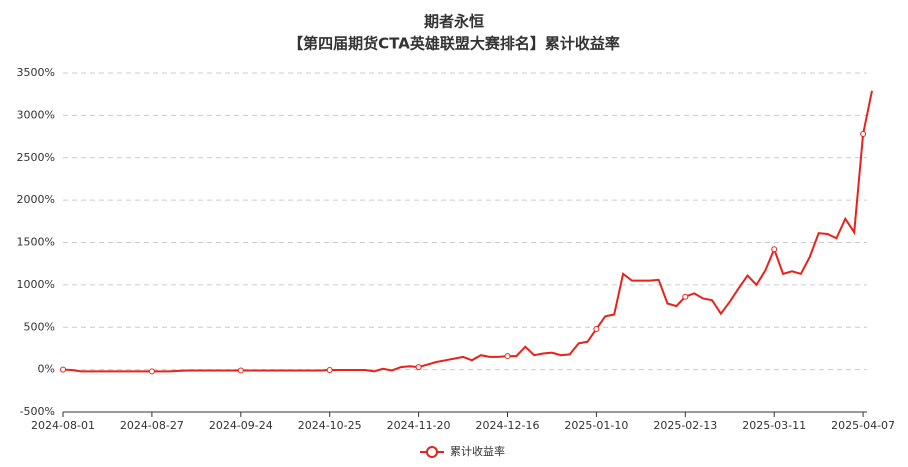  What do you see at coordinates (774, 425) in the screenshot?
I see `x-tick-label: 2025-03-11` at bounding box center [774, 425].